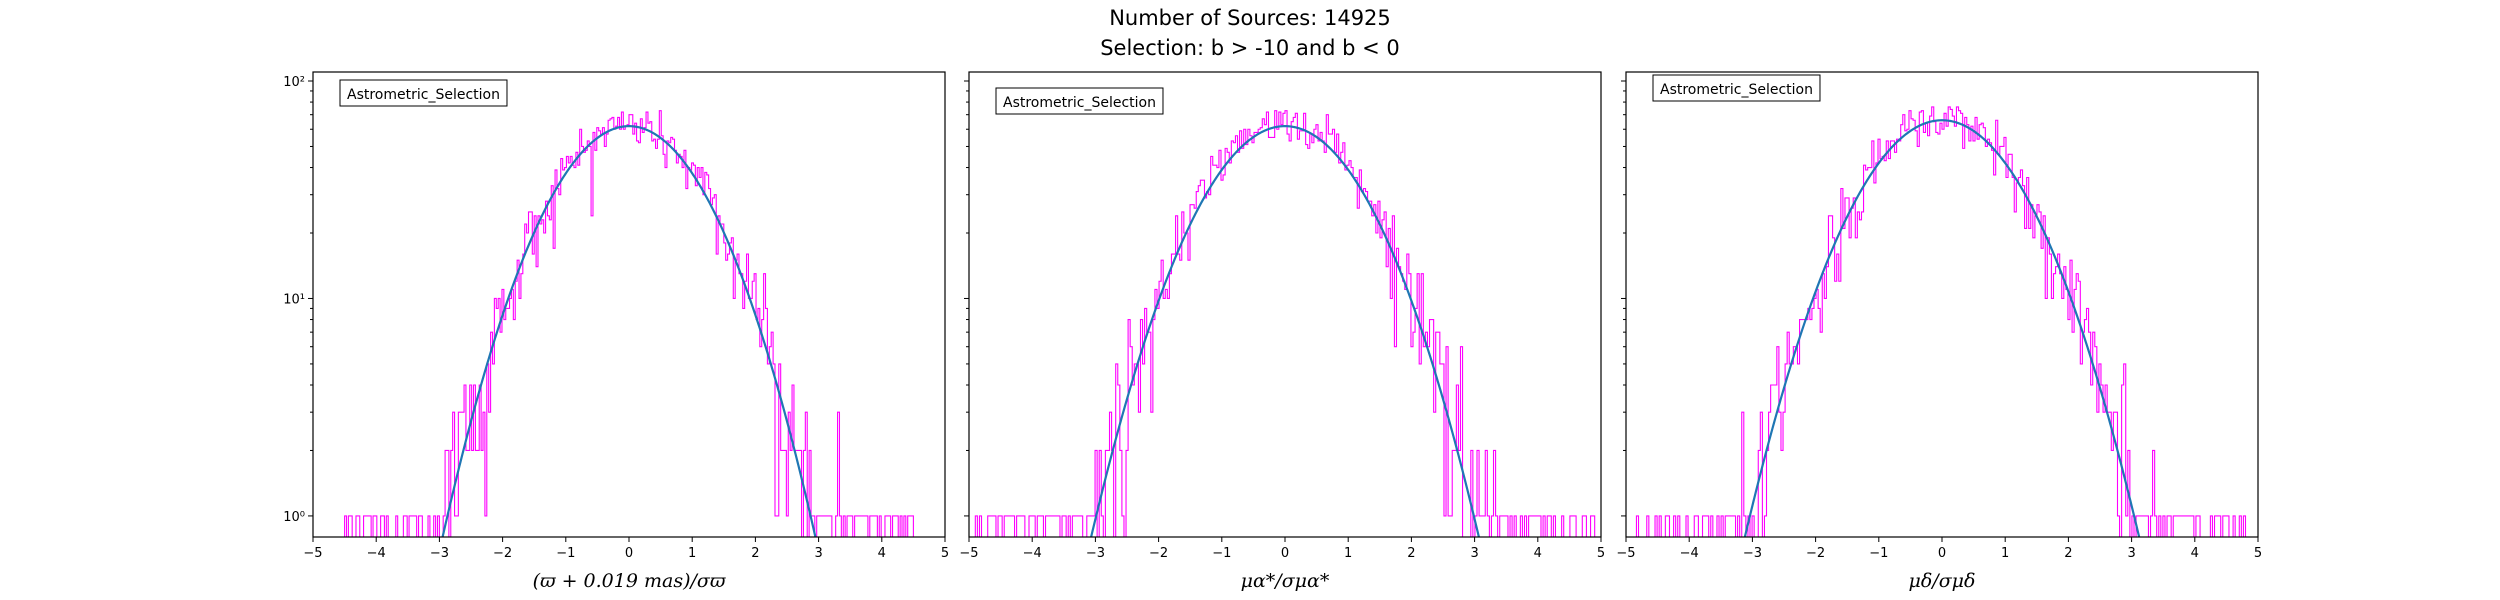 This screenshot has width=2500, height=600. Describe the element at coordinates (294, 82) in the screenshot. I see `y-tick-label: 10²` at that location.